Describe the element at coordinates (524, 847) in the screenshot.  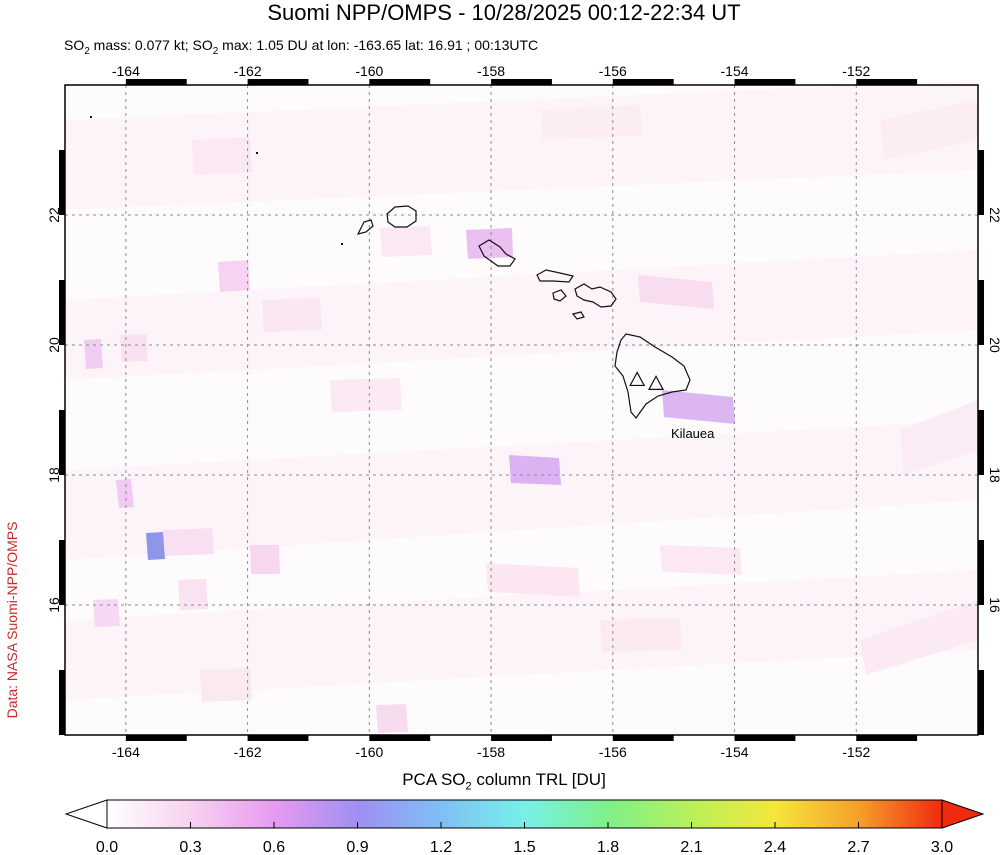
I see `colorbar-tick-label: 1.5` at that location.